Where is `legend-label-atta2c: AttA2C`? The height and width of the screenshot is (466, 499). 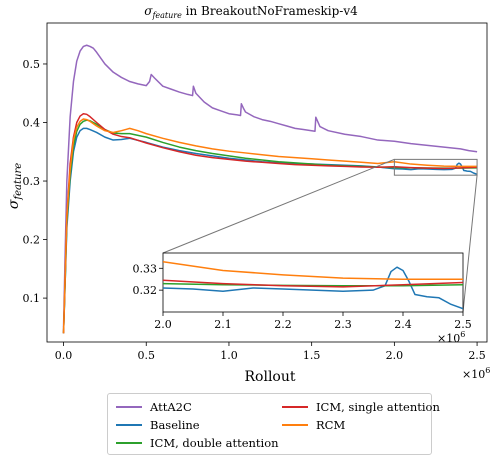 legend-label-atta2c: AttA2C is located at coordinates (171, 407).